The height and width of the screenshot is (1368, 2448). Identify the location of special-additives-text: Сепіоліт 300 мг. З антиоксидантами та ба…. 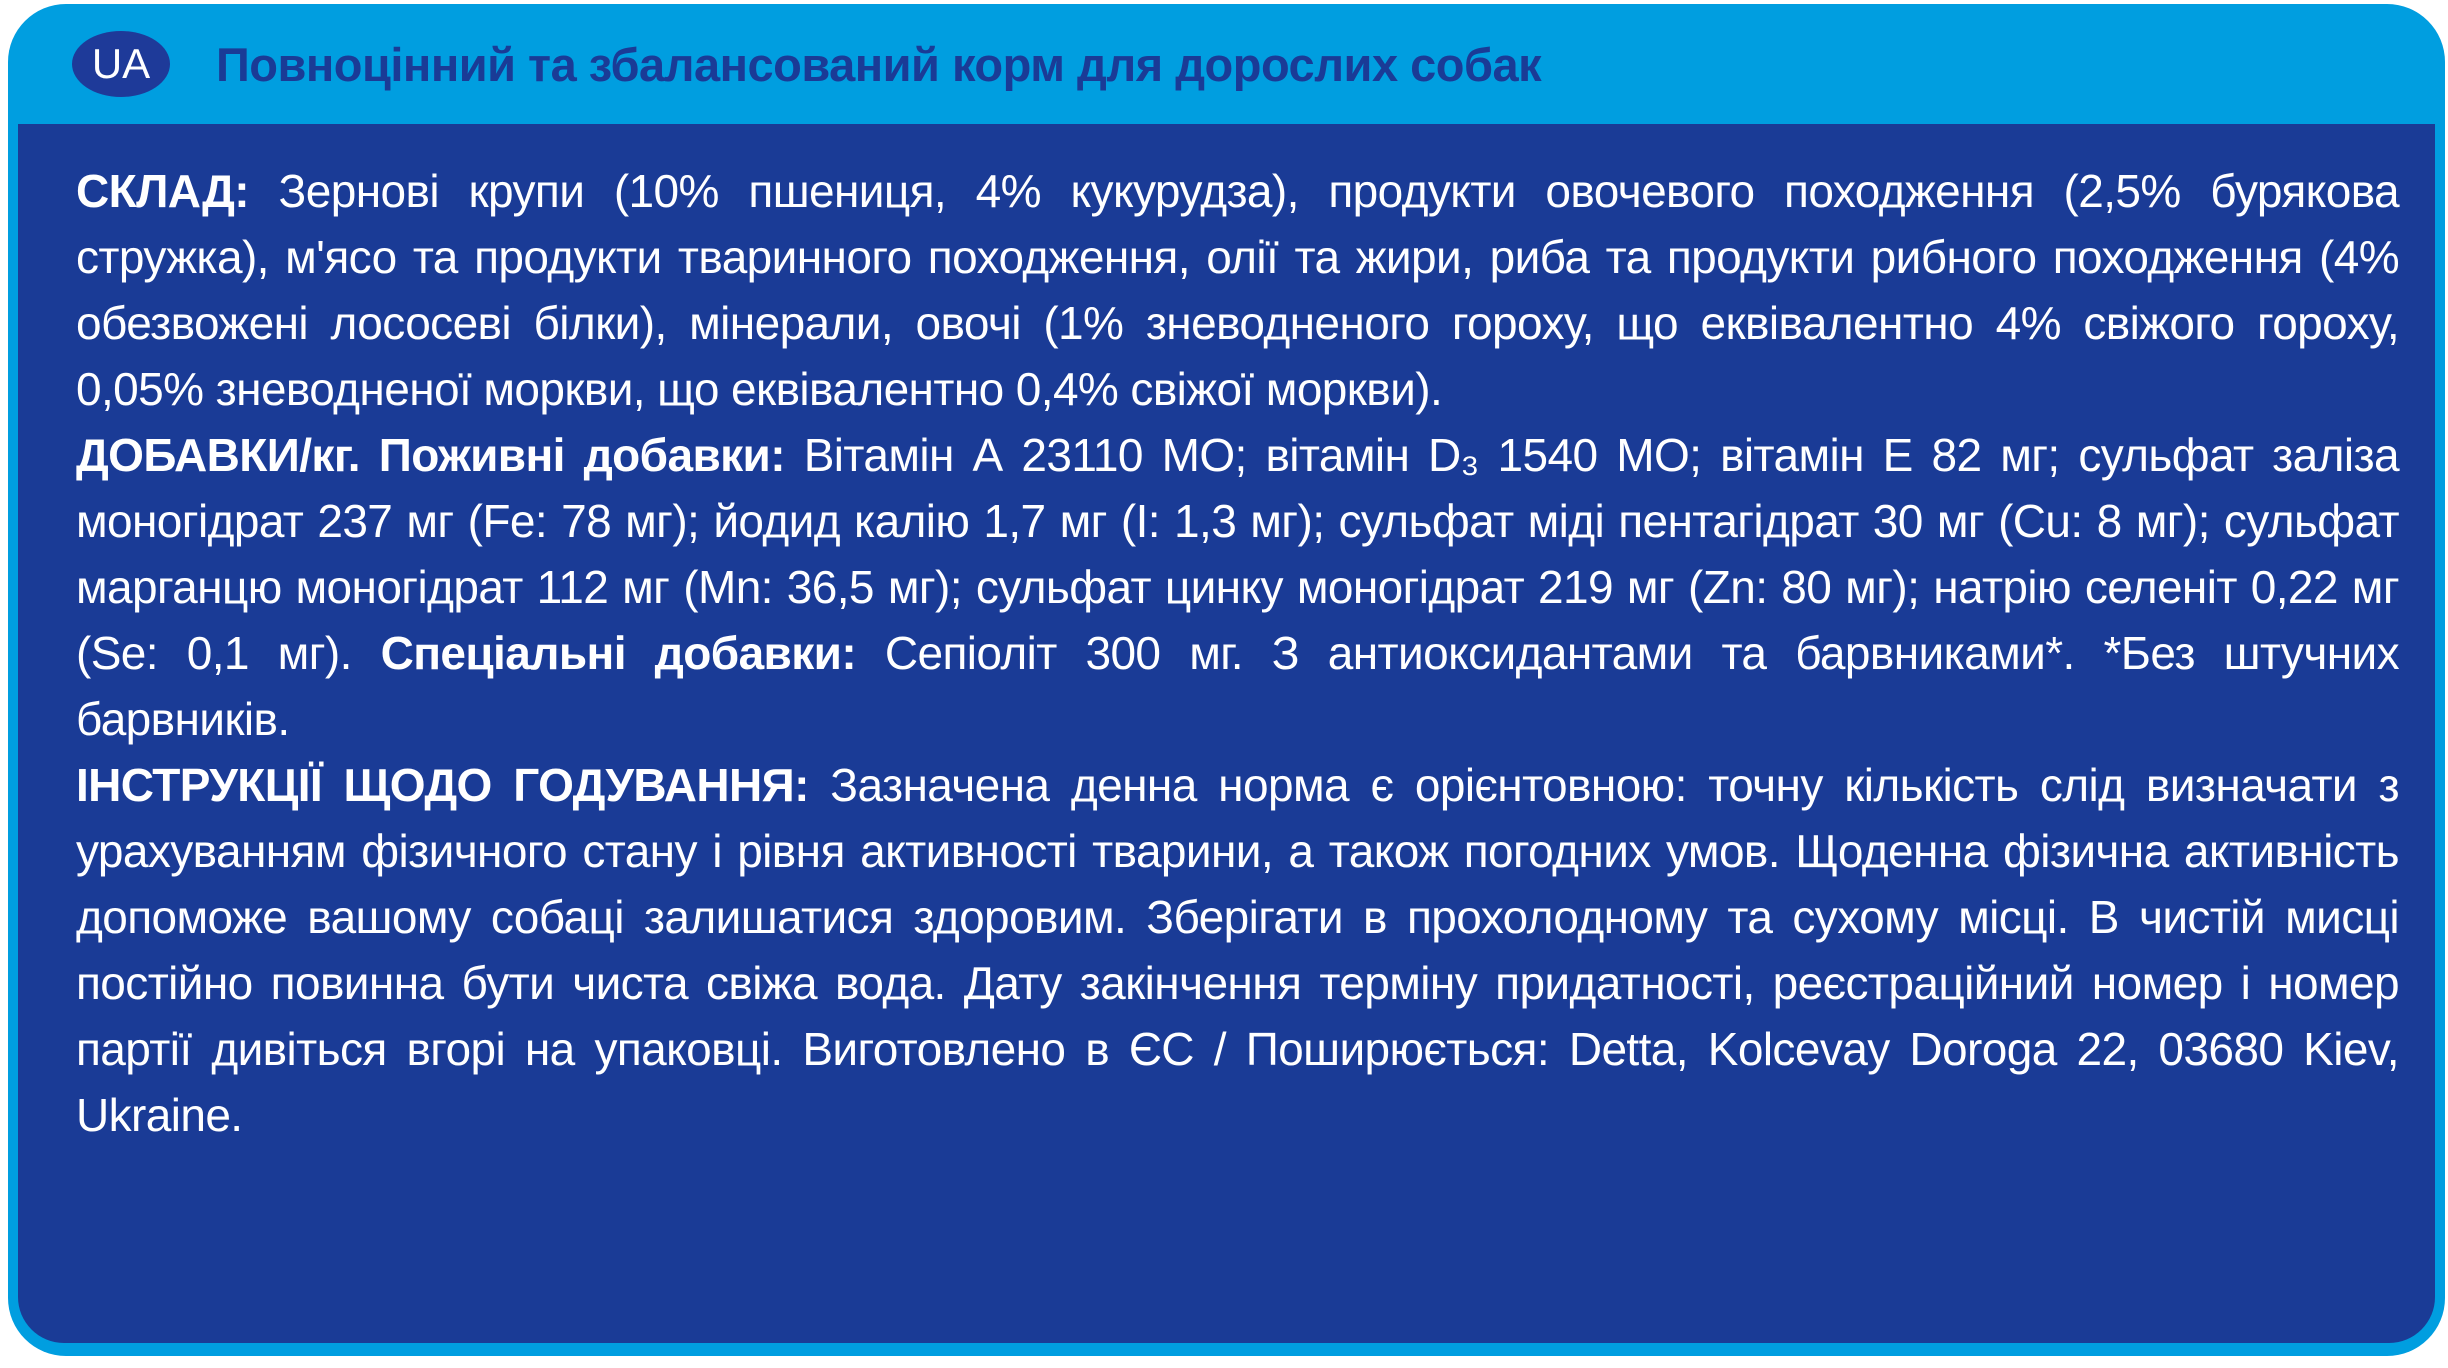
(1238, 686).